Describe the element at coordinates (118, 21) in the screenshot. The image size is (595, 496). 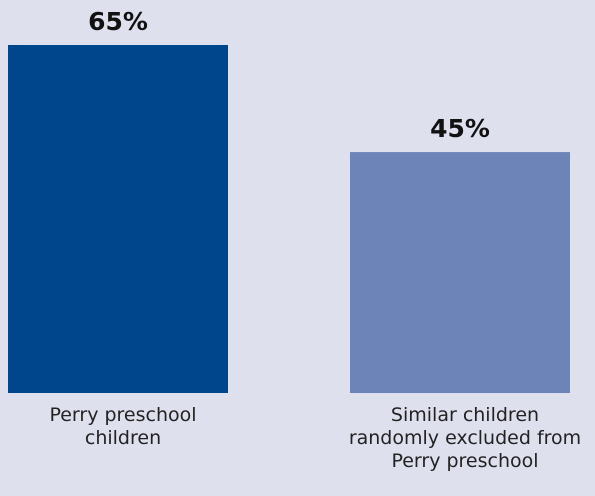
I see `bar-value-label-perry: 65%` at that location.